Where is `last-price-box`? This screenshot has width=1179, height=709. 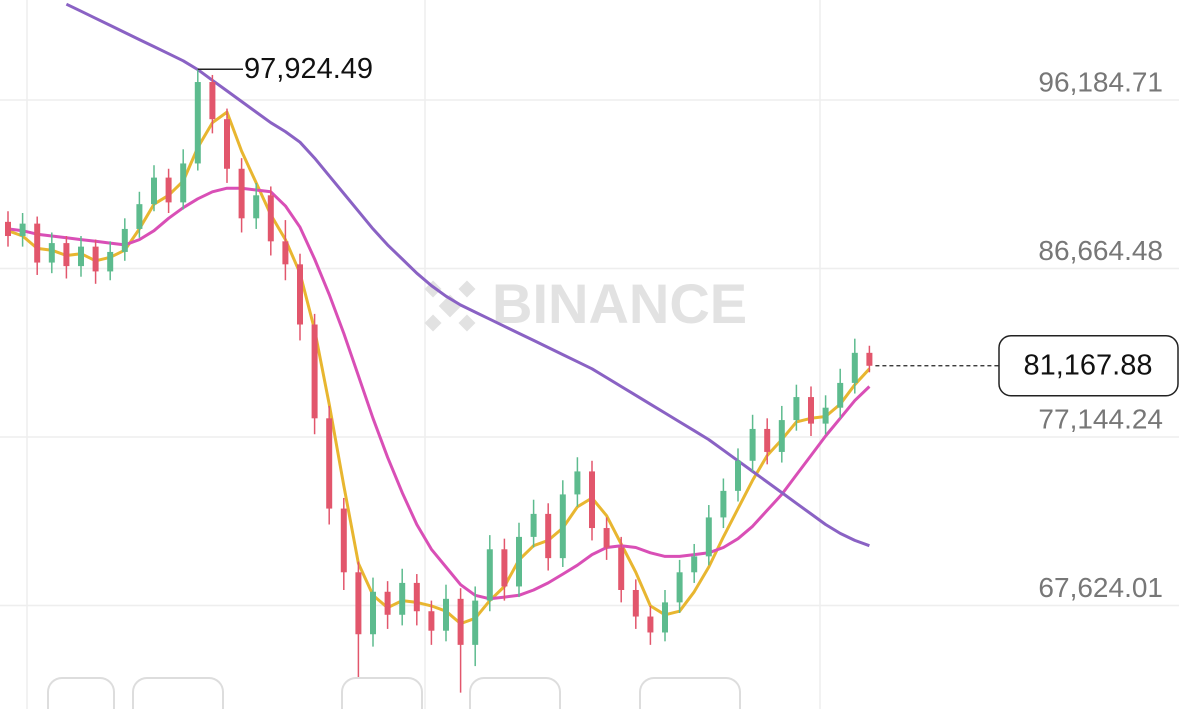
last-price-box is located at coordinates (1088, 366).